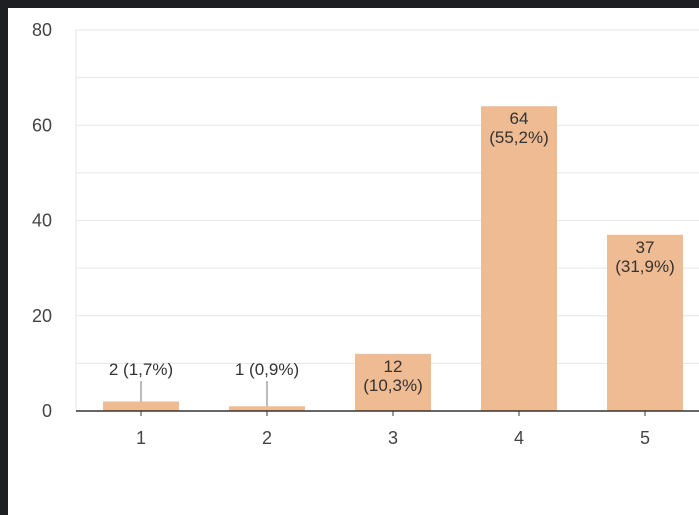  I want to click on y-tick-label: 60, so click(42, 125).